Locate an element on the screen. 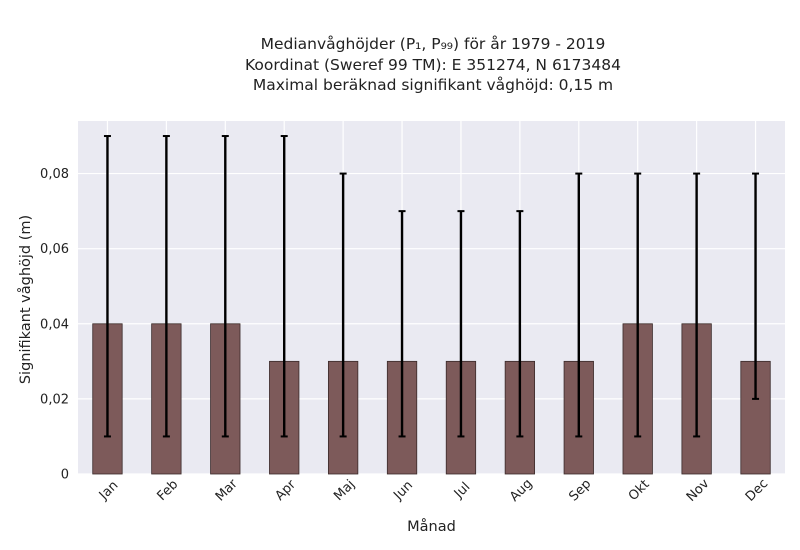 This screenshot has height=550, width=800. x-tick-label-jul: Jul is located at coordinates (462, 491).